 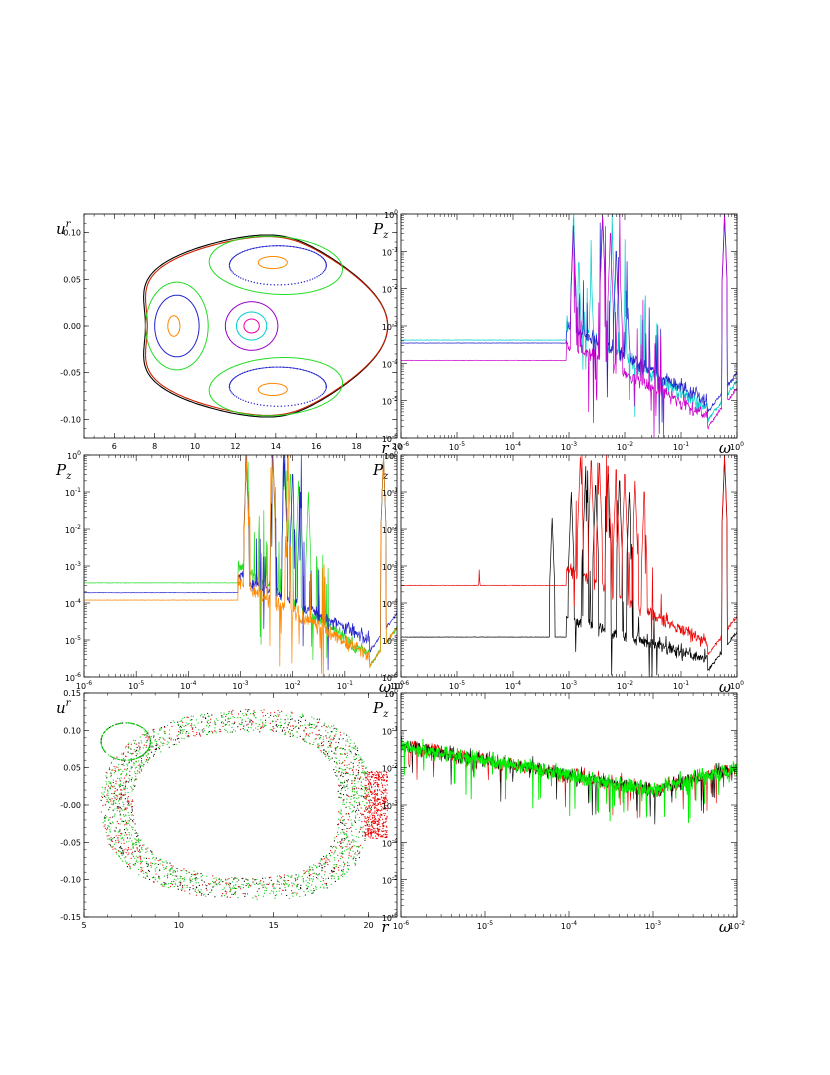 What do you see at coordinates (390, 730) in the screenshot?
I see `y-tick-label: 10⁻¹` at bounding box center [390, 730].